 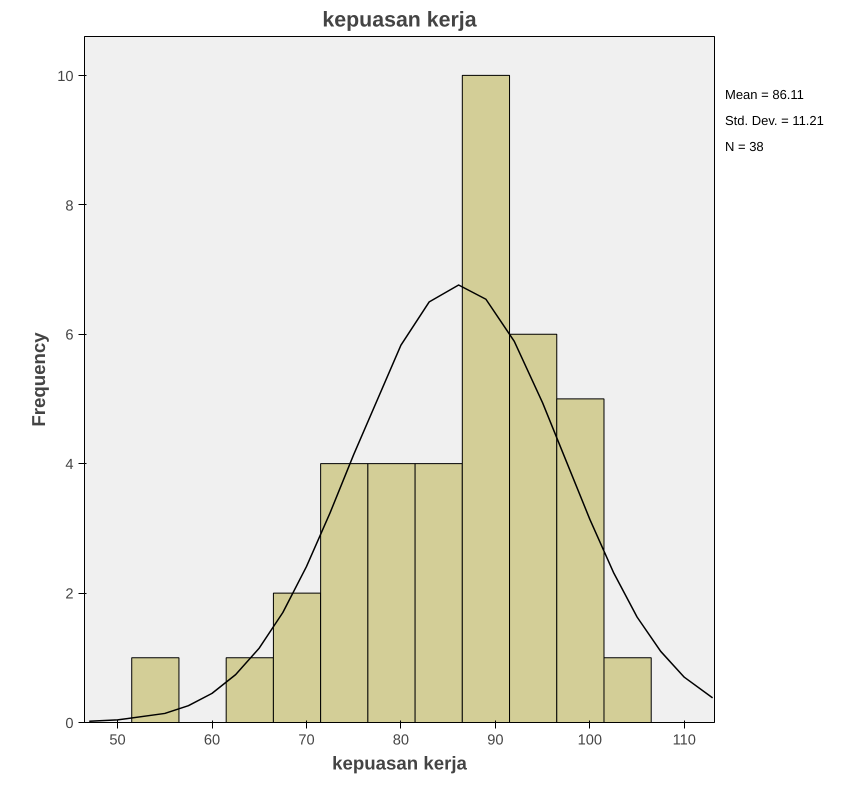 I want to click on x-tick-label: 70, so click(x=306, y=740).